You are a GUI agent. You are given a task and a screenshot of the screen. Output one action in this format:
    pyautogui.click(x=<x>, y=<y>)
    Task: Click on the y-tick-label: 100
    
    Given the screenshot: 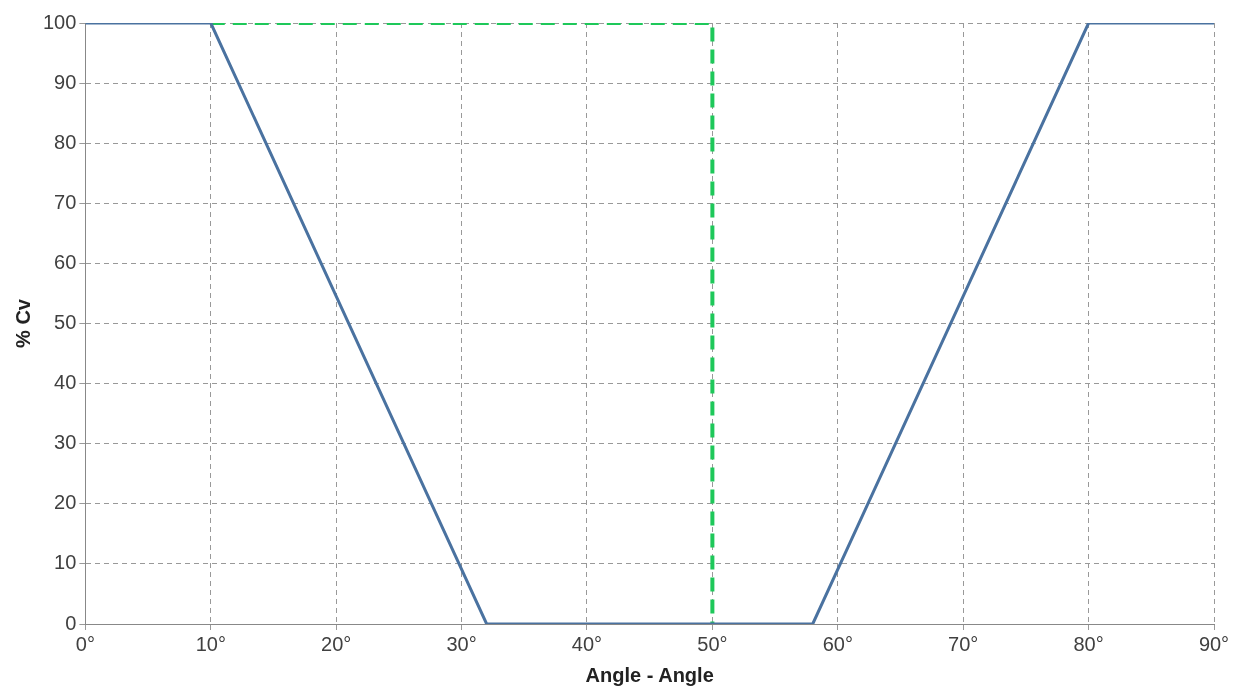 What is the action you would take?
    pyautogui.click(x=59, y=21)
    